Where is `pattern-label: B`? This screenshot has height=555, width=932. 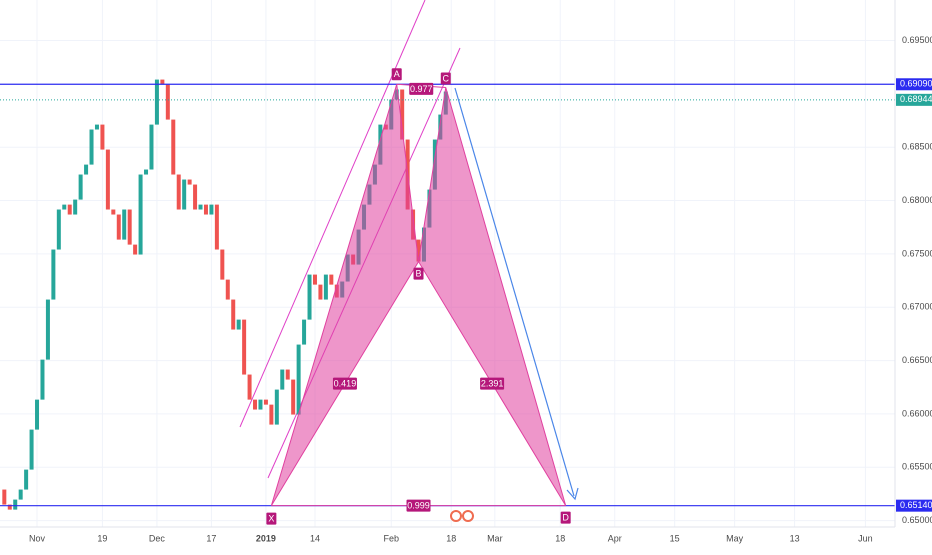 pattern-label: B is located at coordinates (419, 273).